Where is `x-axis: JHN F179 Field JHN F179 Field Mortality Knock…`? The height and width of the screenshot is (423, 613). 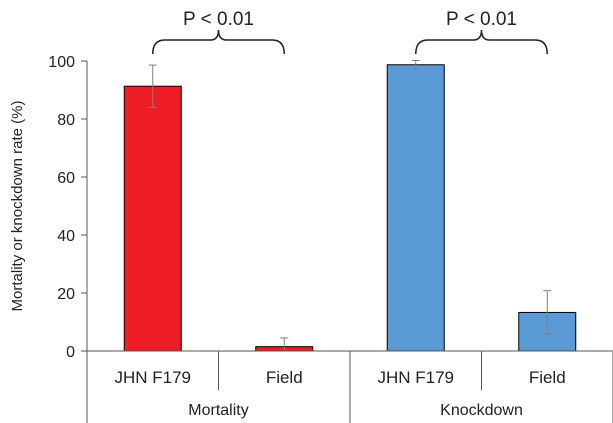
x-axis: JHN F179 Field JHN F179 Field Mortality Knock… is located at coordinates (349, 386).